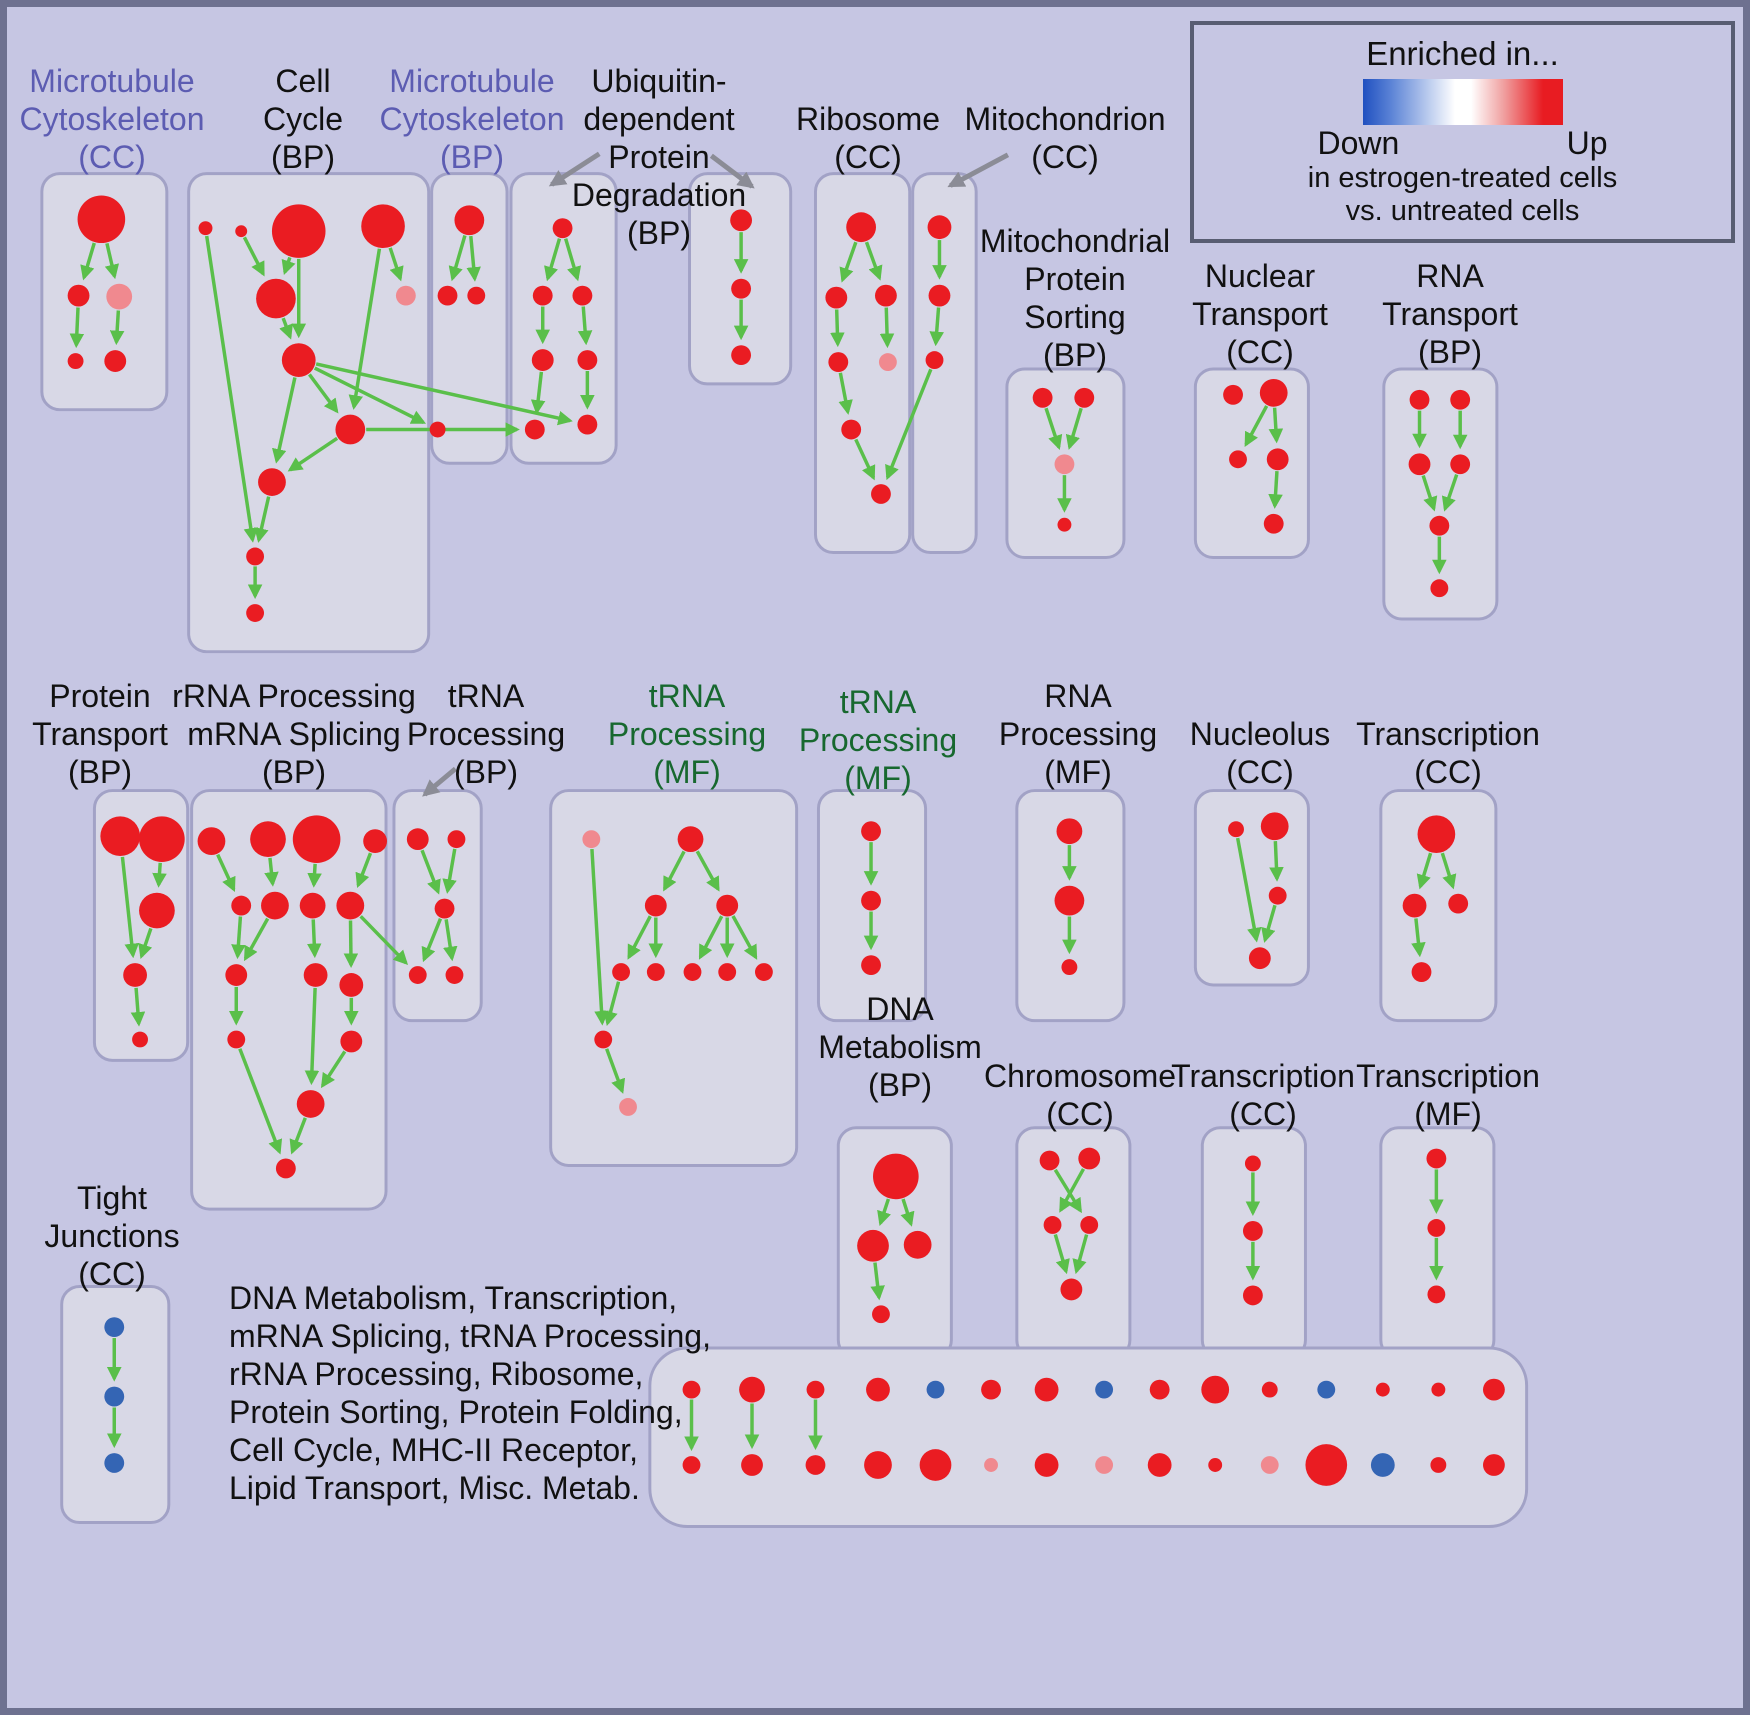  Describe the element at coordinates (469, 318) in the screenshot. I see `cluster-box-mt-bp` at that location.